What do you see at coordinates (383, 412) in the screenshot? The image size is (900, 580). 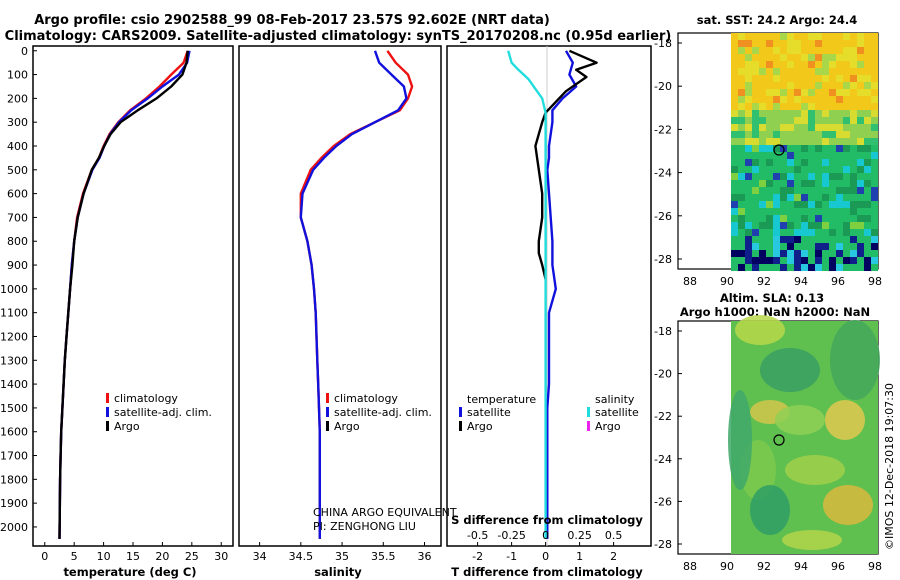 I see `sal-legend-satellite: satellite-adj. clim.` at bounding box center [383, 412].